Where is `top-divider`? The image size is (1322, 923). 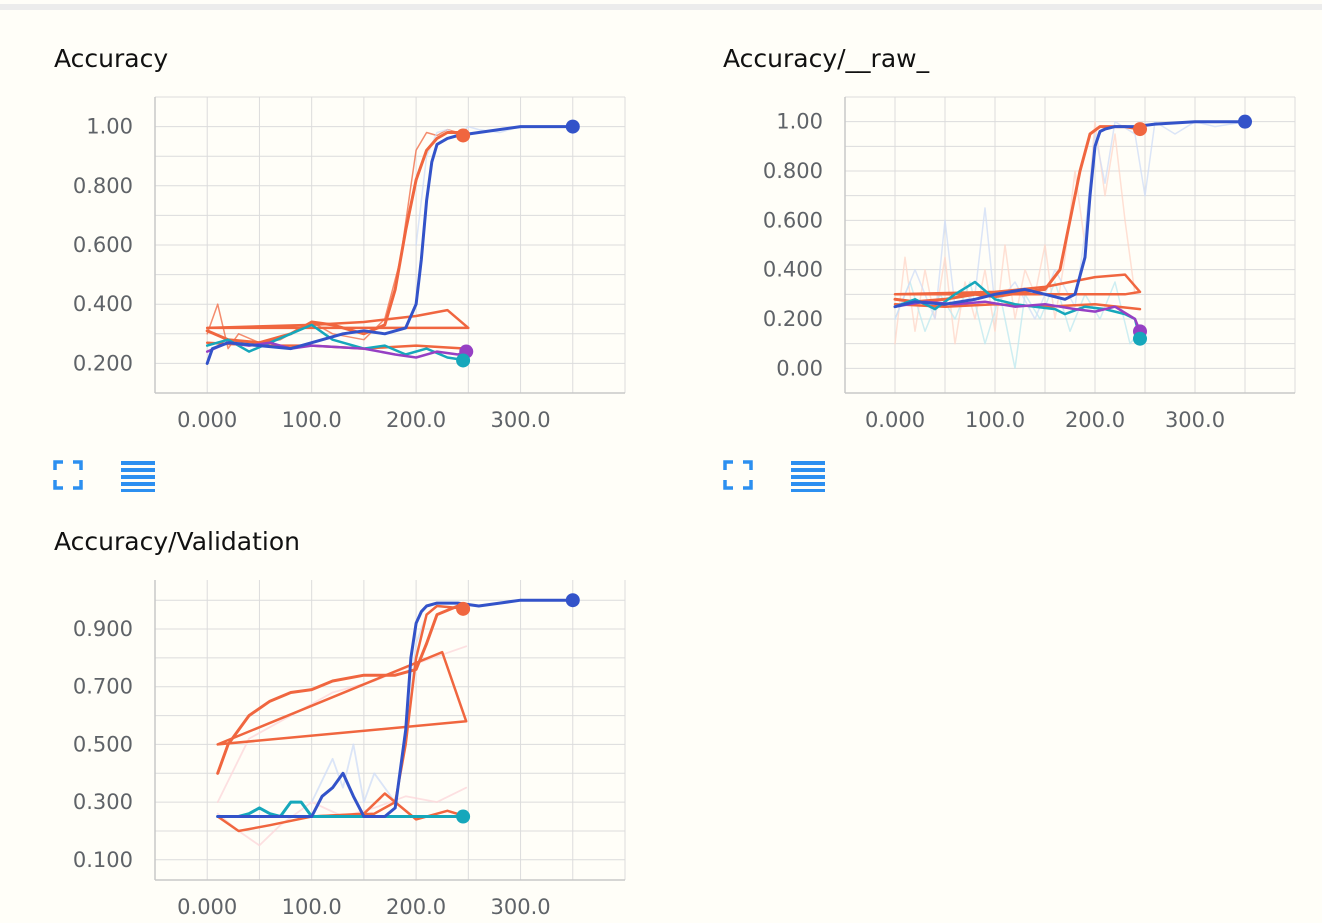
top-divider is located at coordinates (661, 7).